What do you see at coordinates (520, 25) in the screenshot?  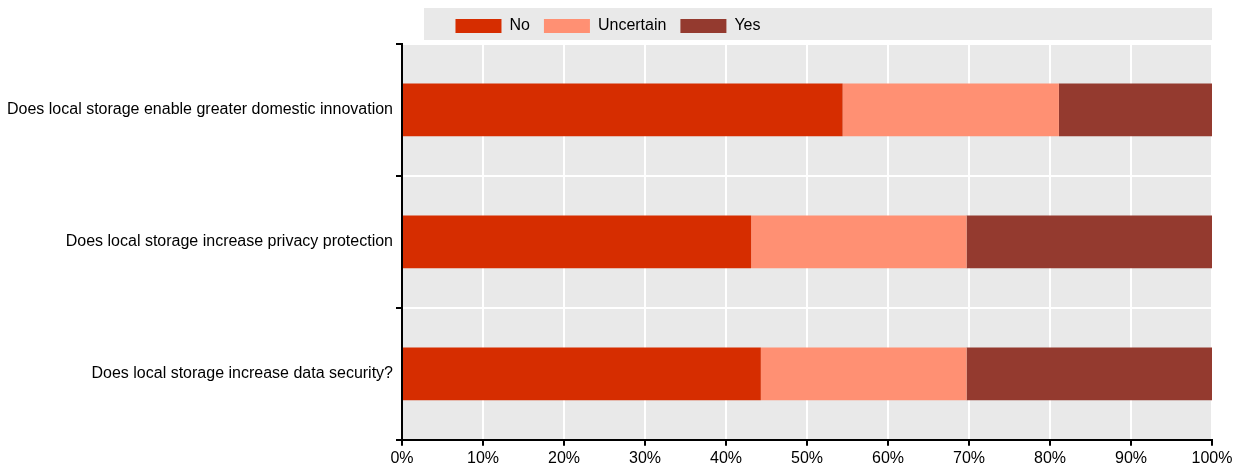 I see `legend-label: No` at bounding box center [520, 25].